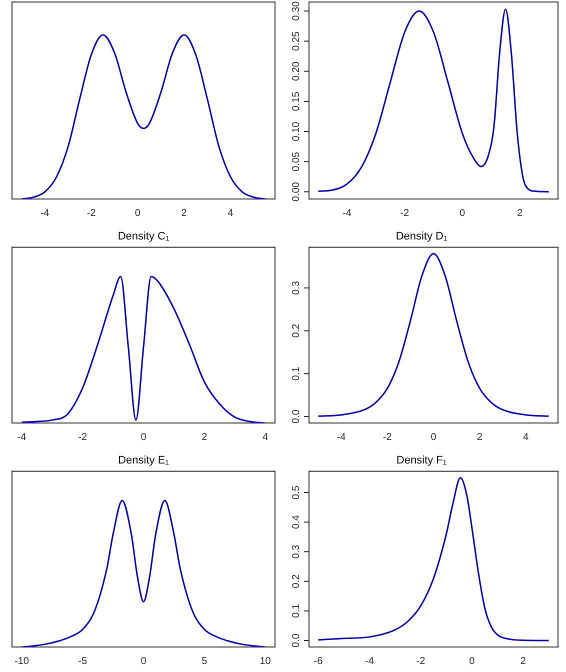  I want to click on x-tick-label: -6, so click(319, 661).